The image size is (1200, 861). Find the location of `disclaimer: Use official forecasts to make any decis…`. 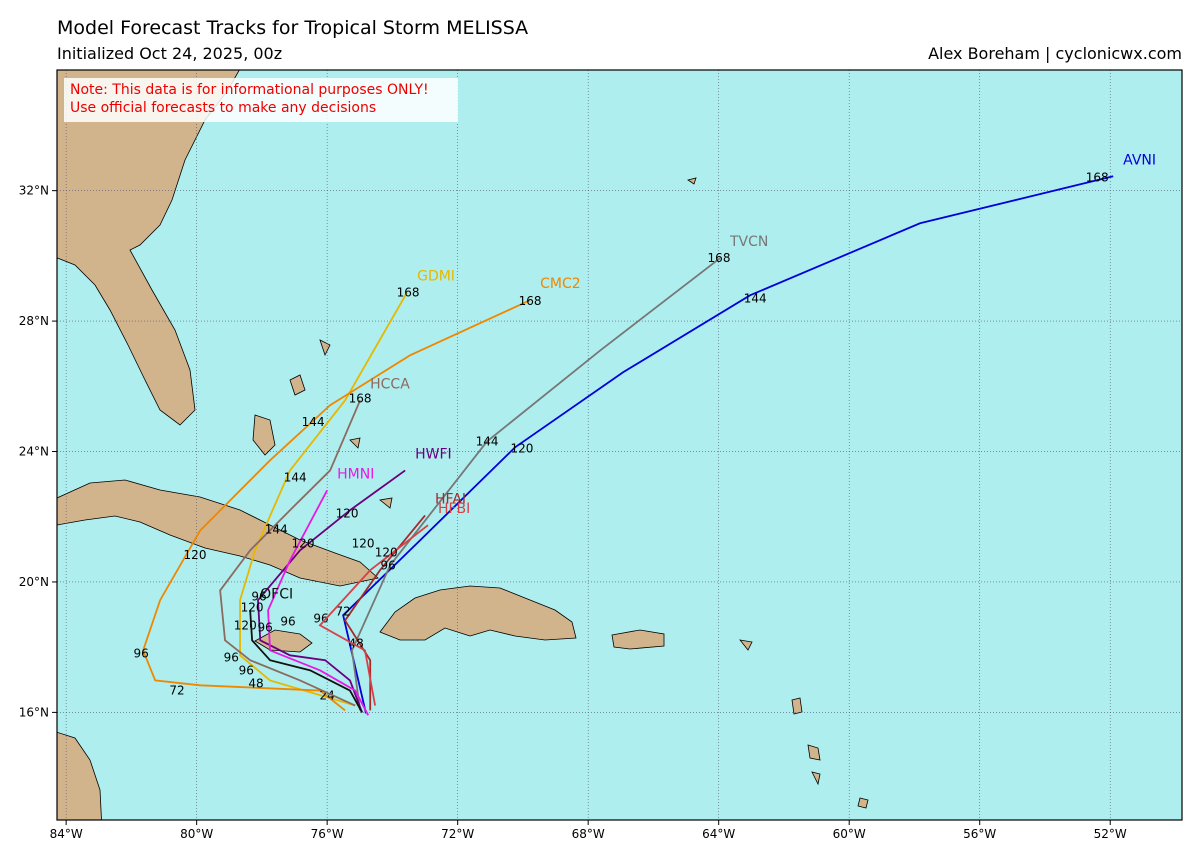

disclaimer: Use official forecasts to make any decis… is located at coordinates (223, 108).